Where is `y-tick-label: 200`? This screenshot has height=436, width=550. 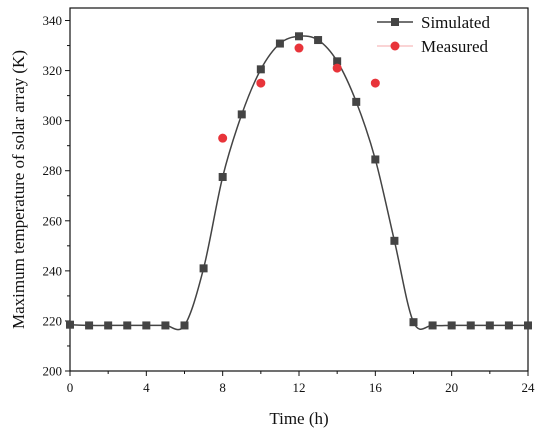 y-tick-label: 200 is located at coordinates (53, 371).